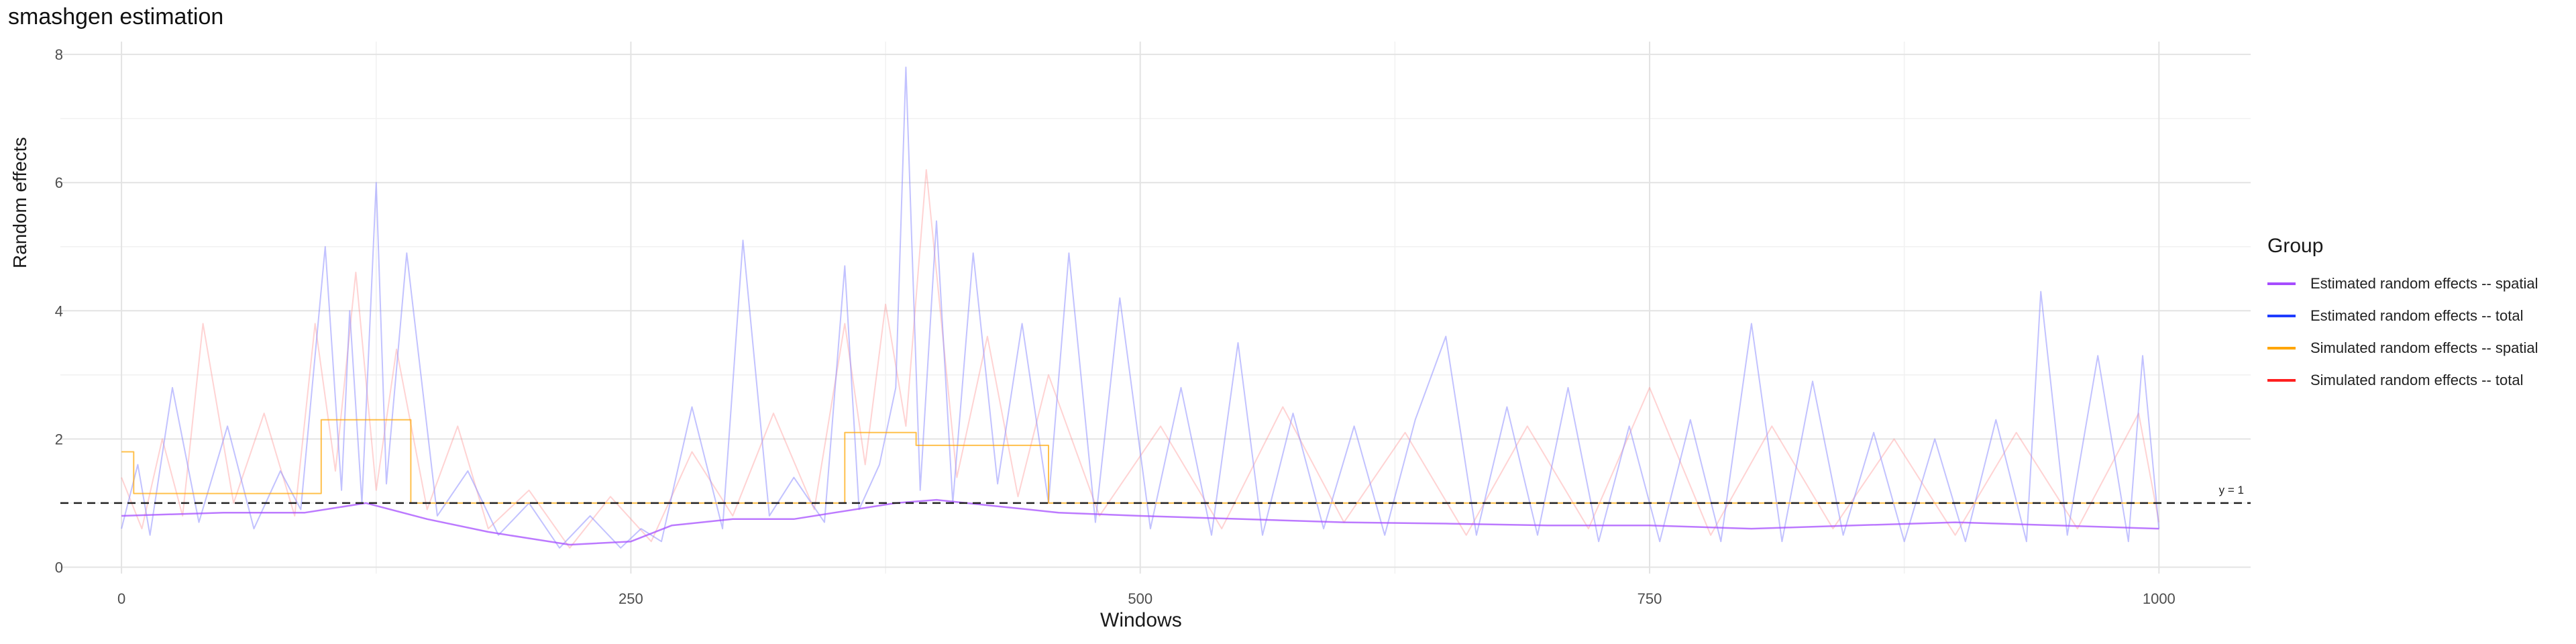 The width and height of the screenshot is (2576, 644). What do you see at coordinates (2281, 380) in the screenshot?
I see `legend-key-simulated-total` at bounding box center [2281, 380].